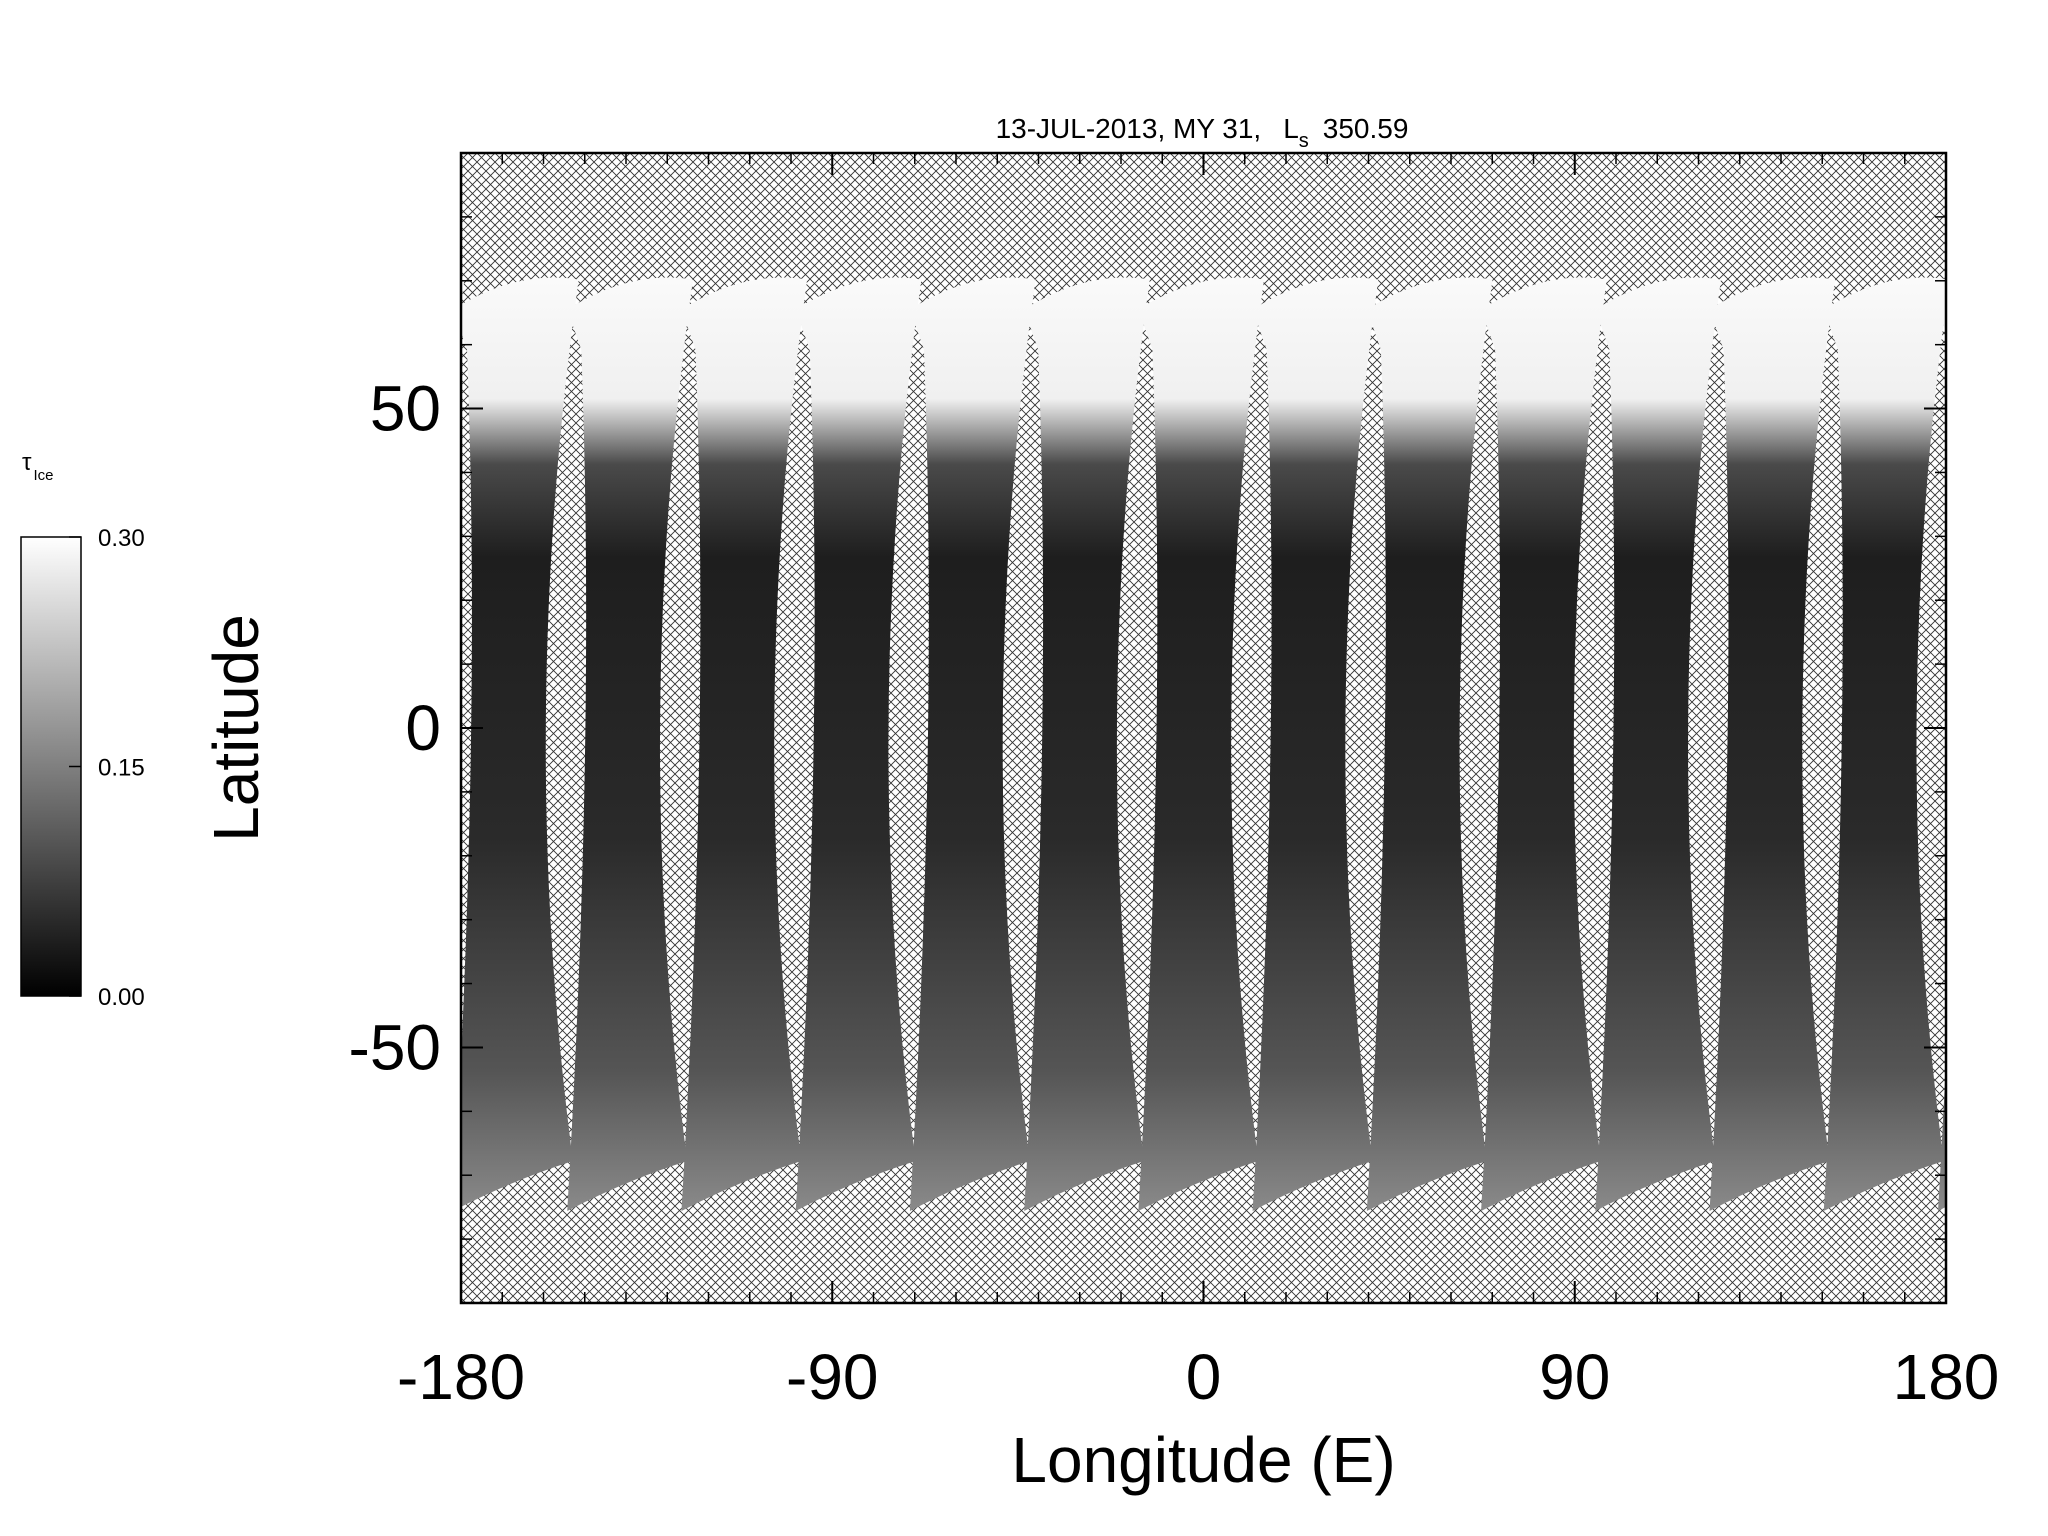 The height and width of the screenshot is (1536, 2048). What do you see at coordinates (1574, 1377) in the screenshot?
I see `x-tick-label: 90` at bounding box center [1574, 1377].